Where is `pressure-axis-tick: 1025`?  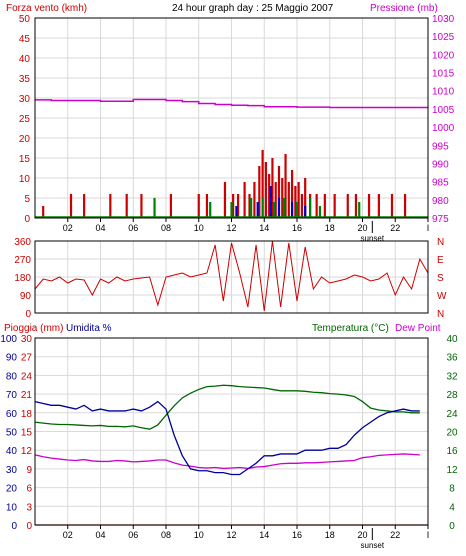 pressure-axis-tick: 1025 is located at coordinates (443, 37).